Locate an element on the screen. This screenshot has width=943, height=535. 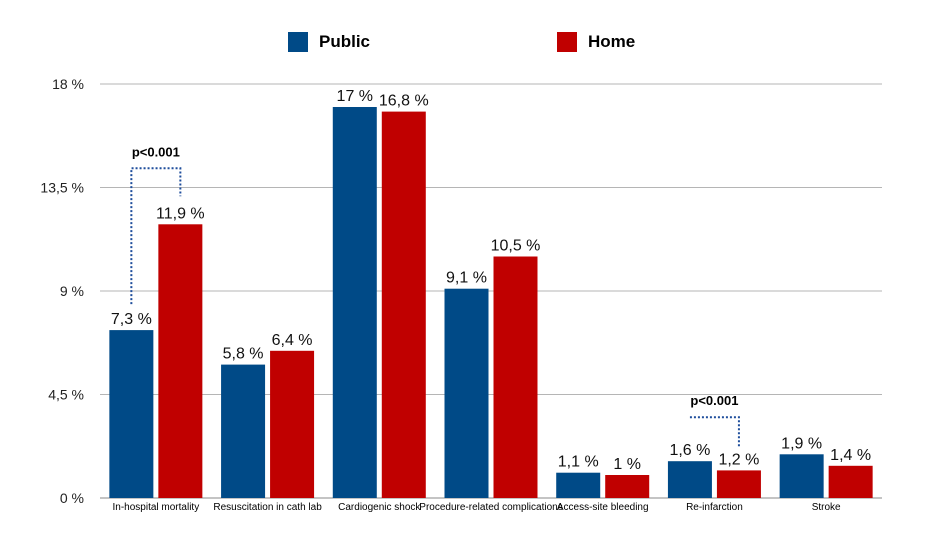
x-tick-label: Re-infarction is located at coordinates (714, 507).